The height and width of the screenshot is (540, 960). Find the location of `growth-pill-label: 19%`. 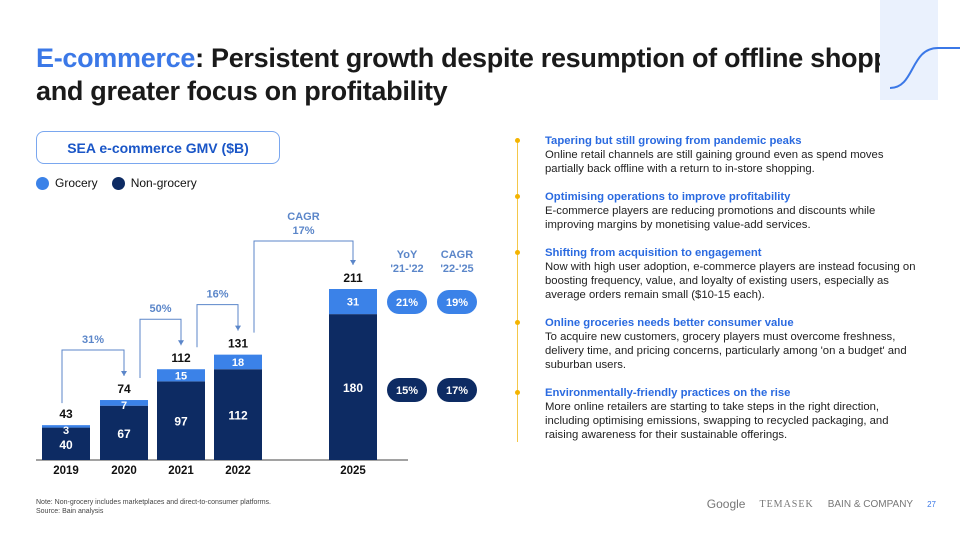

growth-pill-label: 19% is located at coordinates (457, 303).